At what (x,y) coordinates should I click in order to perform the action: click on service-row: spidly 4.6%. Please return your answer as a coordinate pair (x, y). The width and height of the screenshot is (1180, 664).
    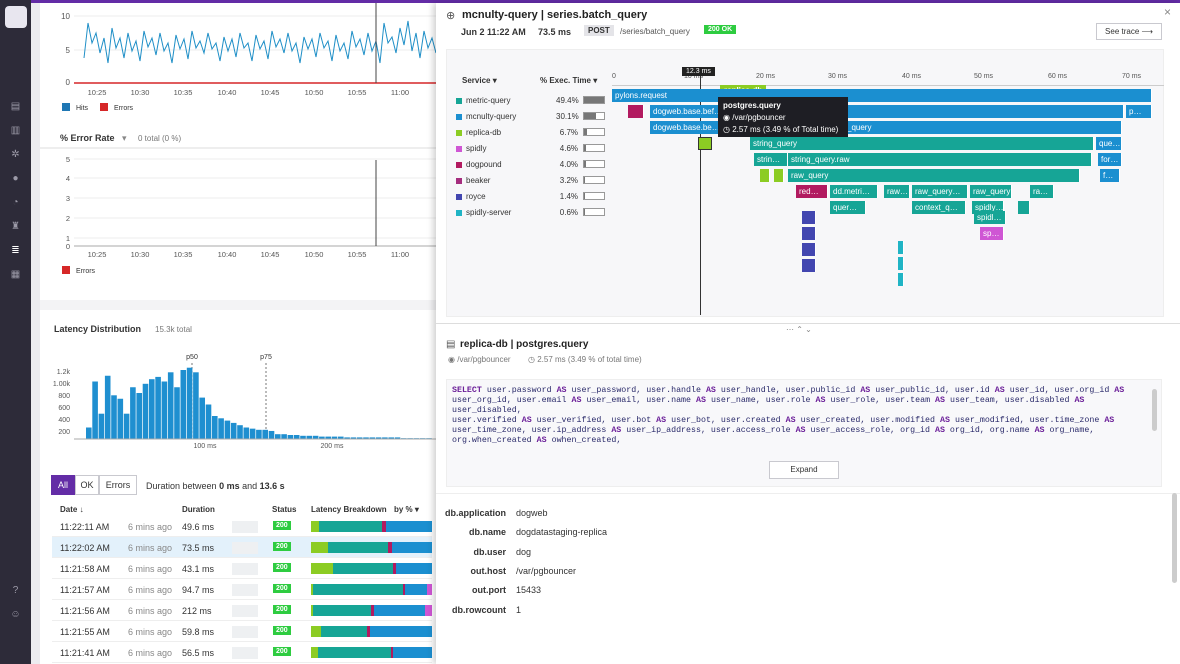
    Looking at the image, I should click on (531, 149).